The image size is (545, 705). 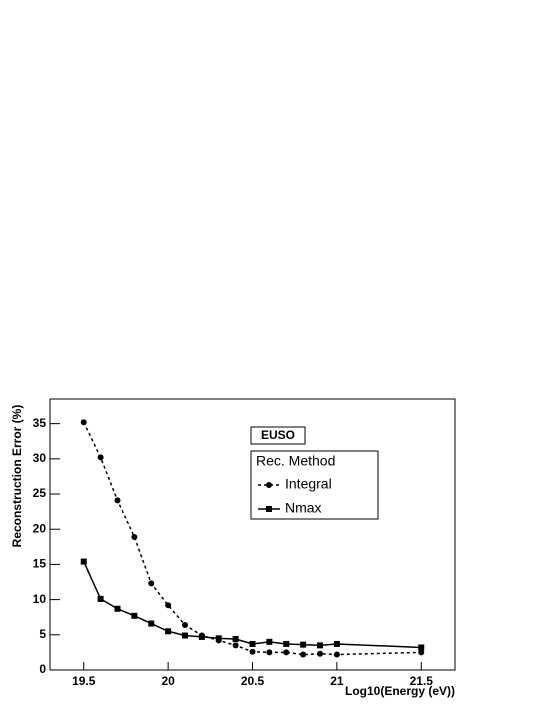 What do you see at coordinates (253, 681) in the screenshot?
I see `x-tick-label: 20.5` at bounding box center [253, 681].